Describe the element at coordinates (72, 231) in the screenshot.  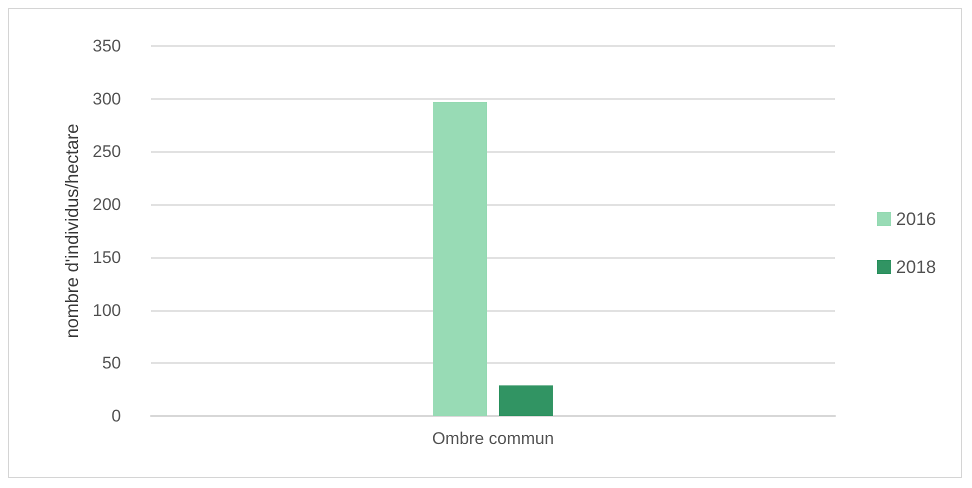
I see `y-axis-title: nombre d'individus/hectare` at that location.